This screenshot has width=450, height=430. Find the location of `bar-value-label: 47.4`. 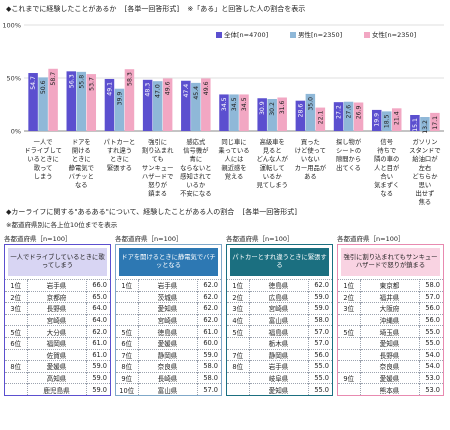

bar-value-label: 47.4 is located at coordinates (186, 91).